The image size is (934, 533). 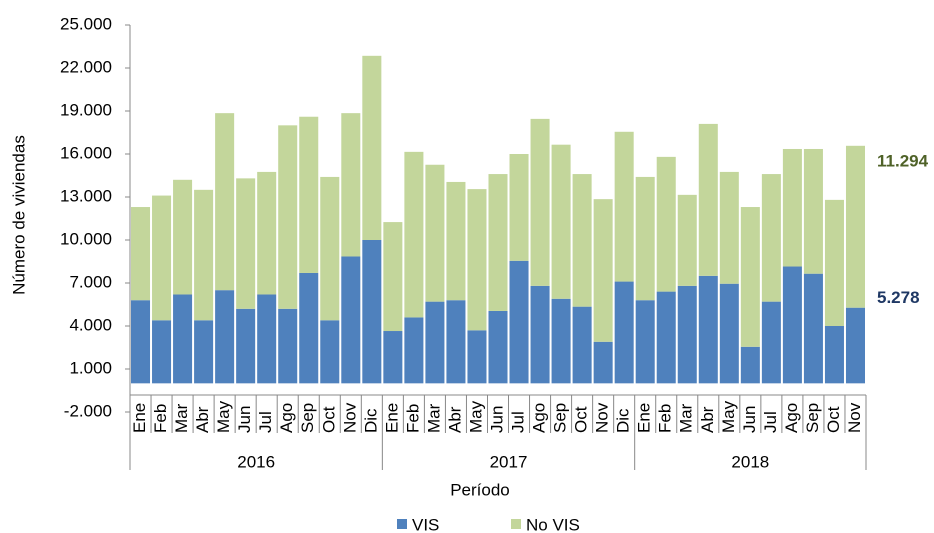 I want to click on group-label: 2018, so click(x=750, y=461).